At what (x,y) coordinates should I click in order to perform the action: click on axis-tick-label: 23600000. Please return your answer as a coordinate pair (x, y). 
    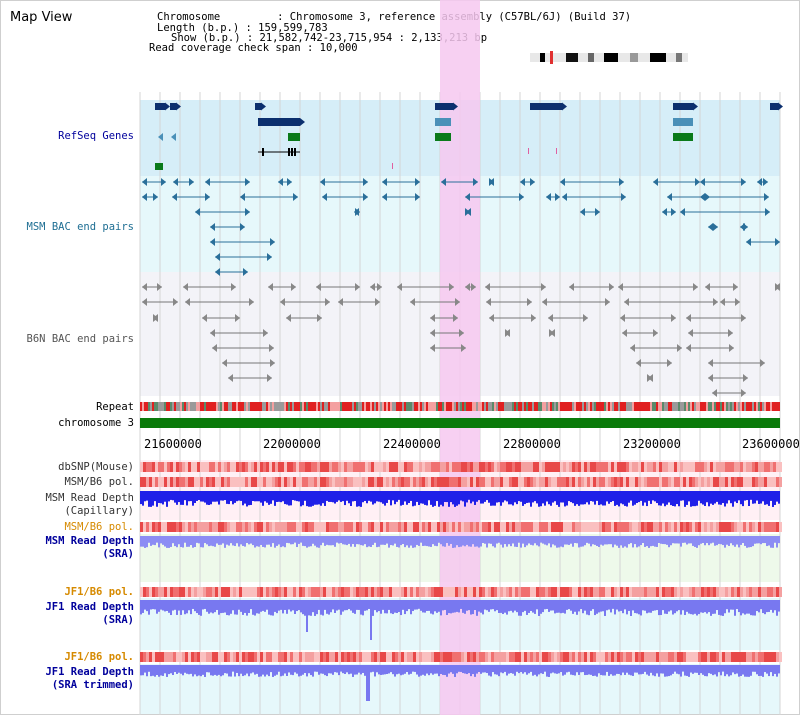
    Looking at the image, I should click on (771, 444).